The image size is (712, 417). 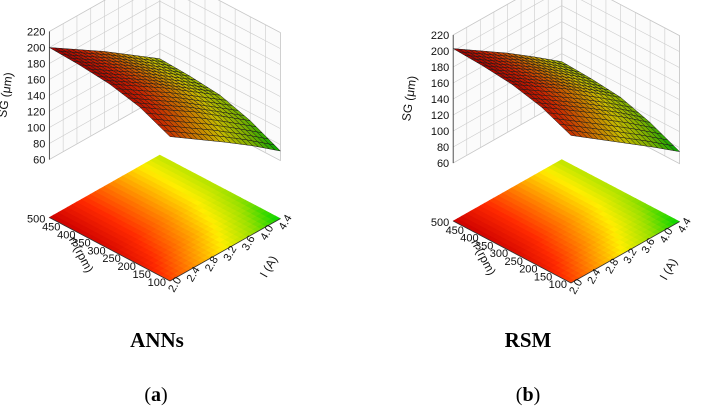 I want to click on panel-caption-a: (a), so click(x=156, y=395).